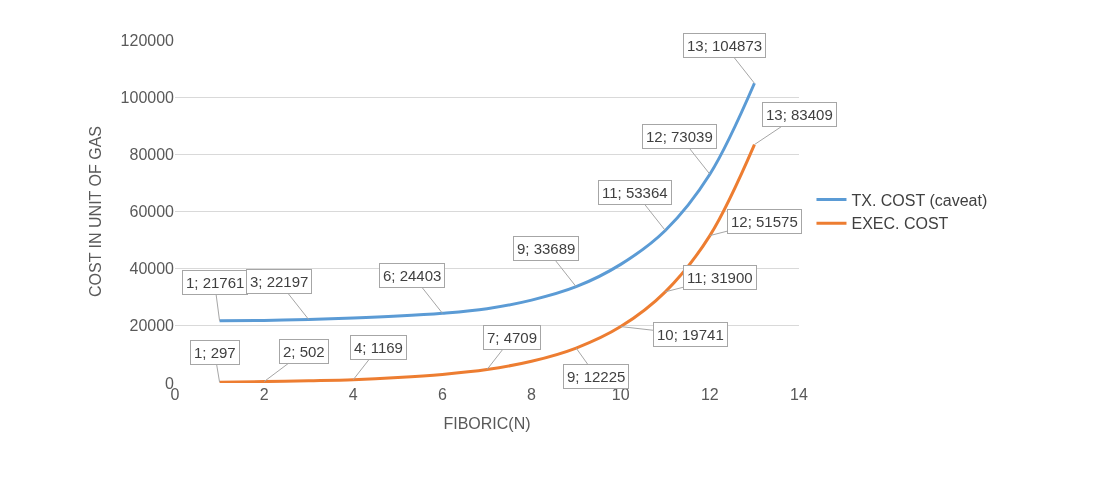  I want to click on y-tick-label: 80000, so click(152, 154).